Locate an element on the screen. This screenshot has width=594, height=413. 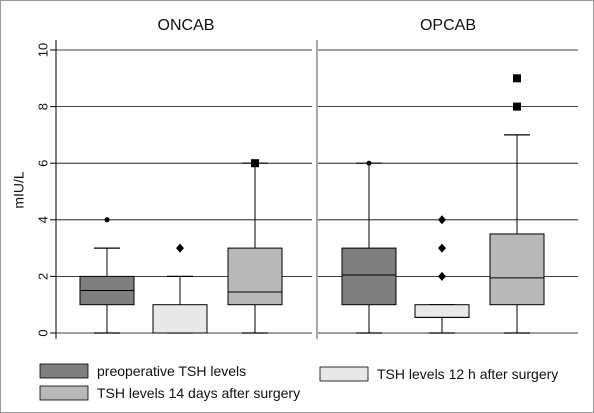
y-tick-label-6: 6 is located at coordinates (42, 163).